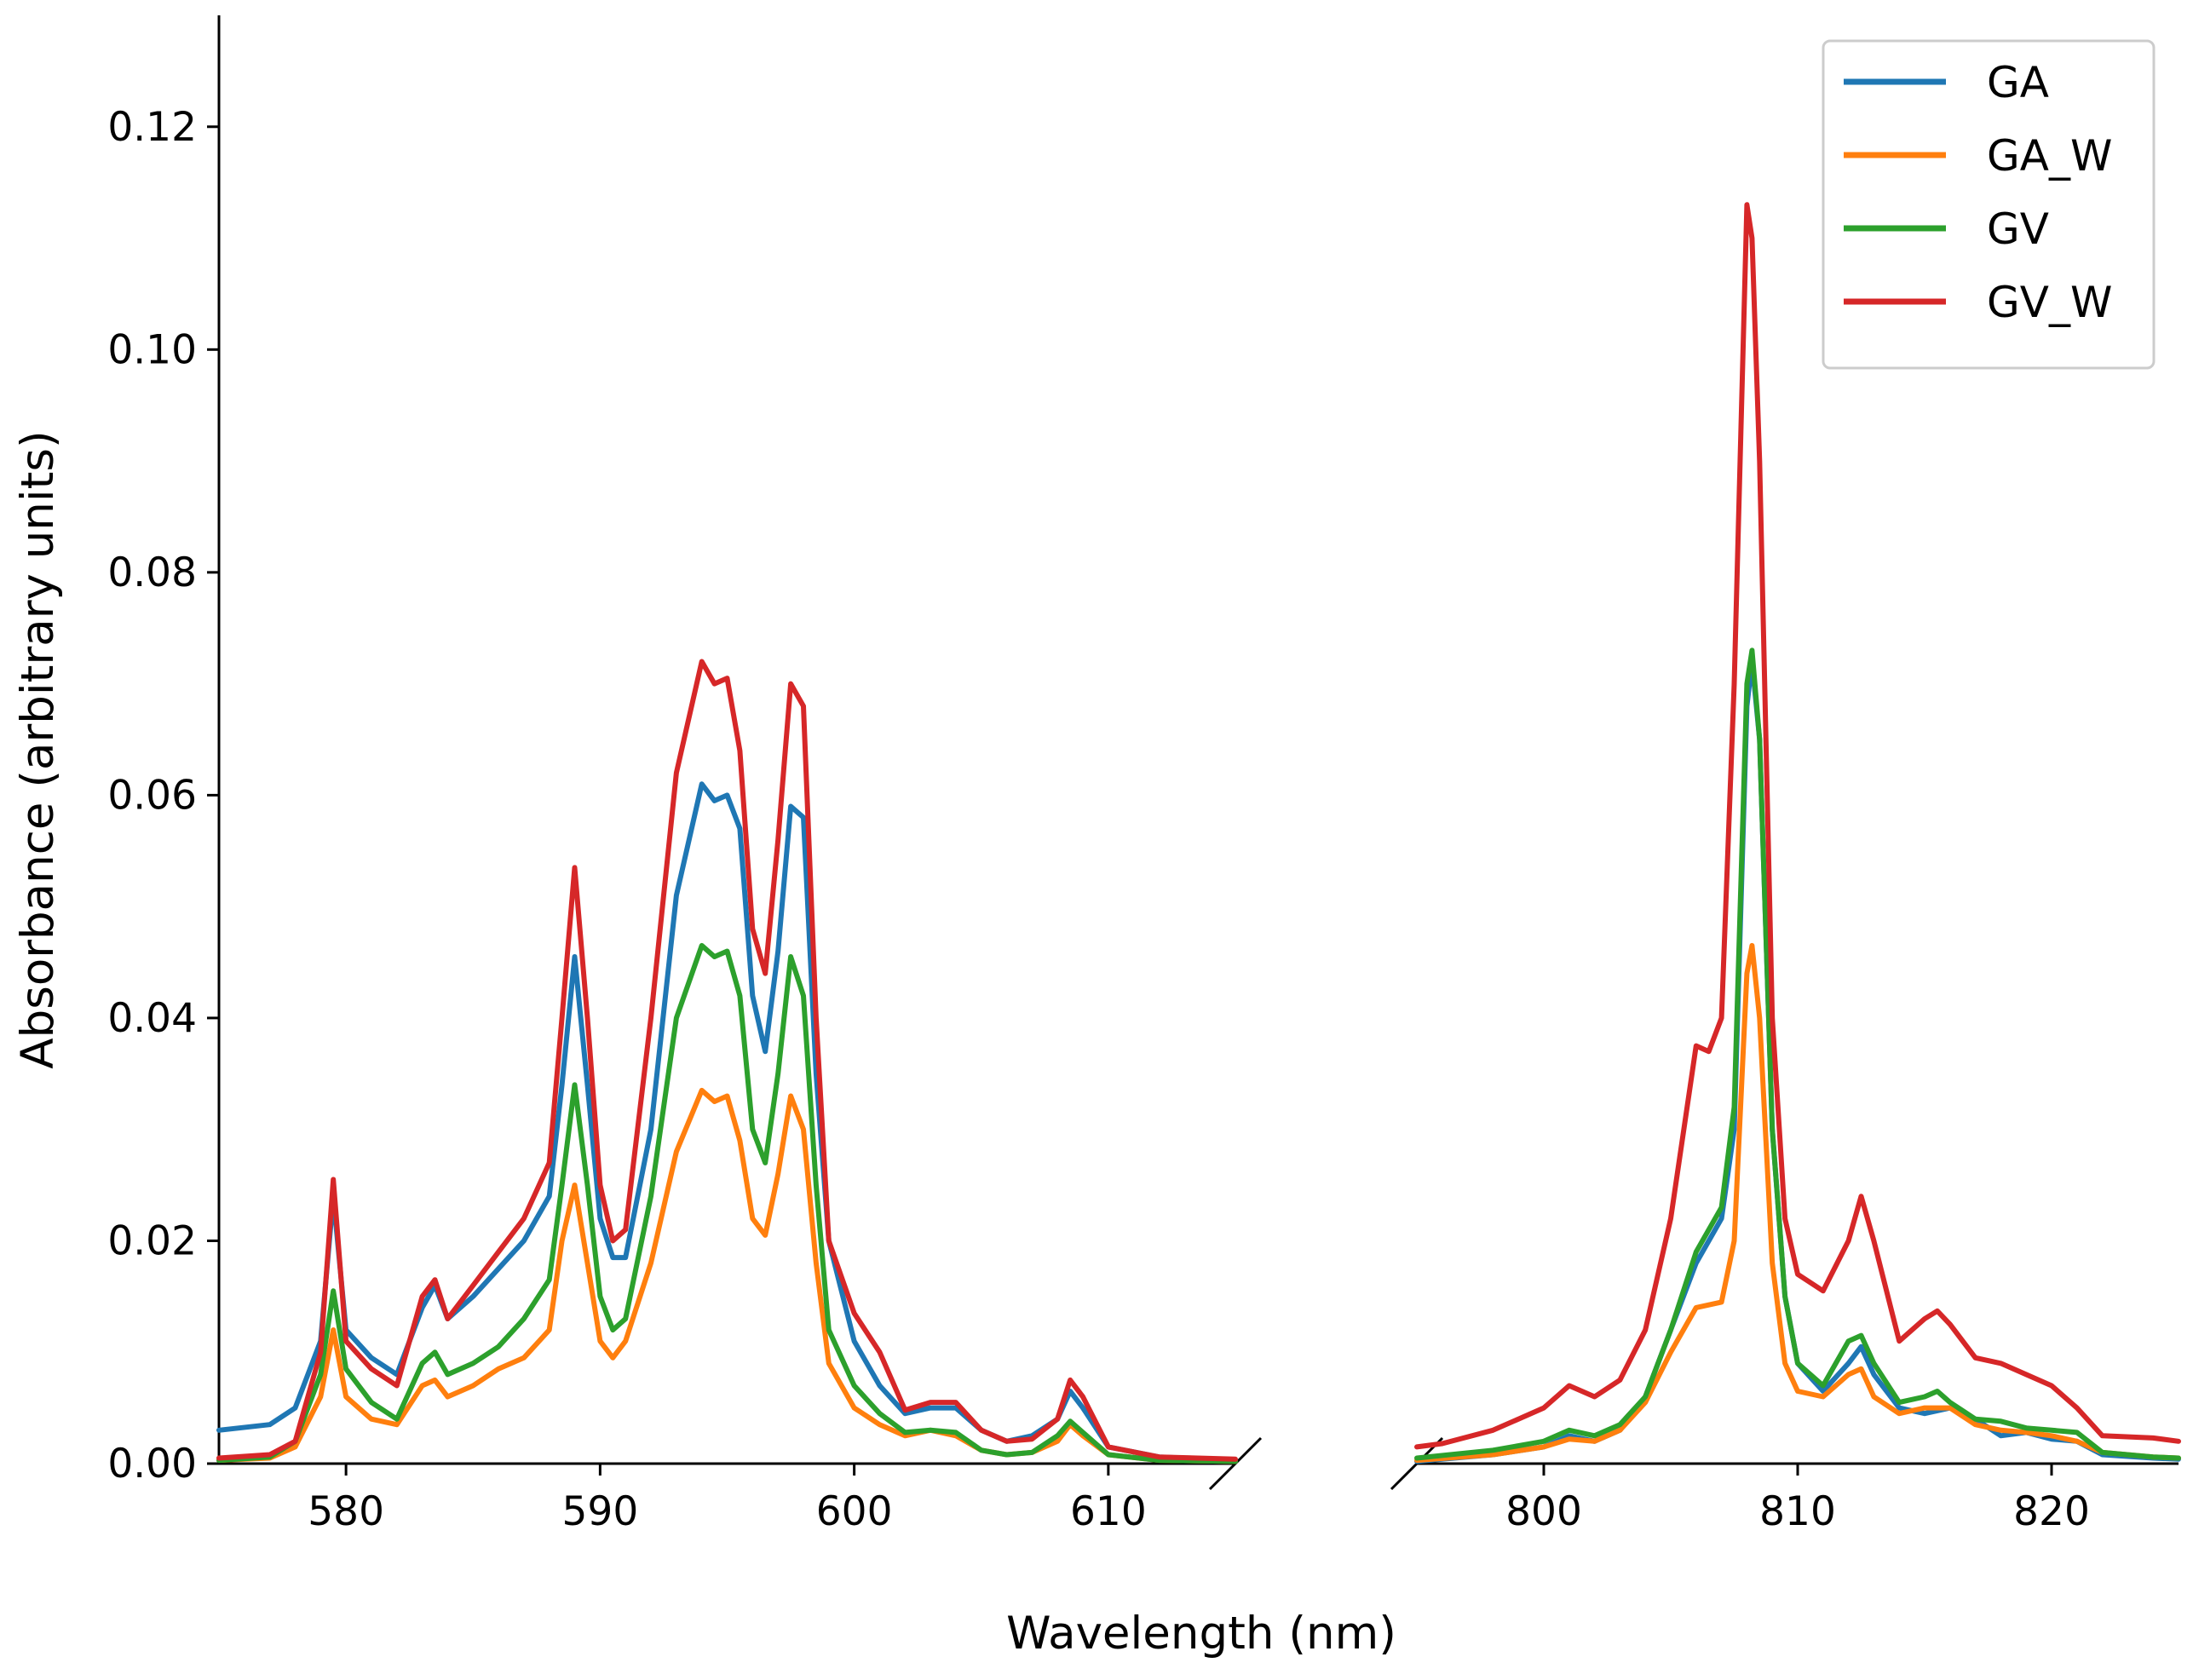  I want to click on y-tick-label: 0.06, so click(152, 795).